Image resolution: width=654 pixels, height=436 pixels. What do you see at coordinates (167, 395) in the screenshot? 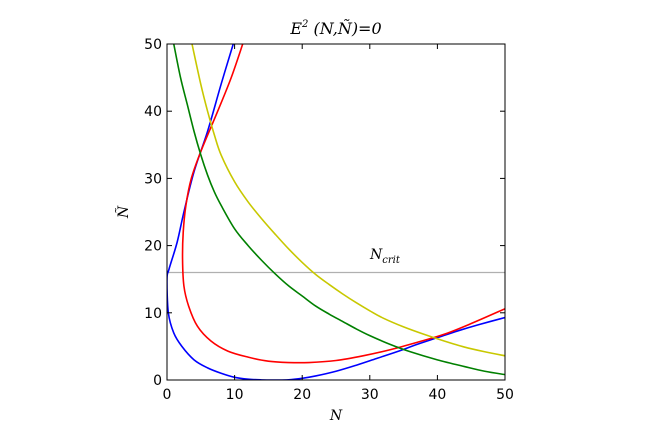
I see `x-tick-label: 0` at bounding box center [167, 395].